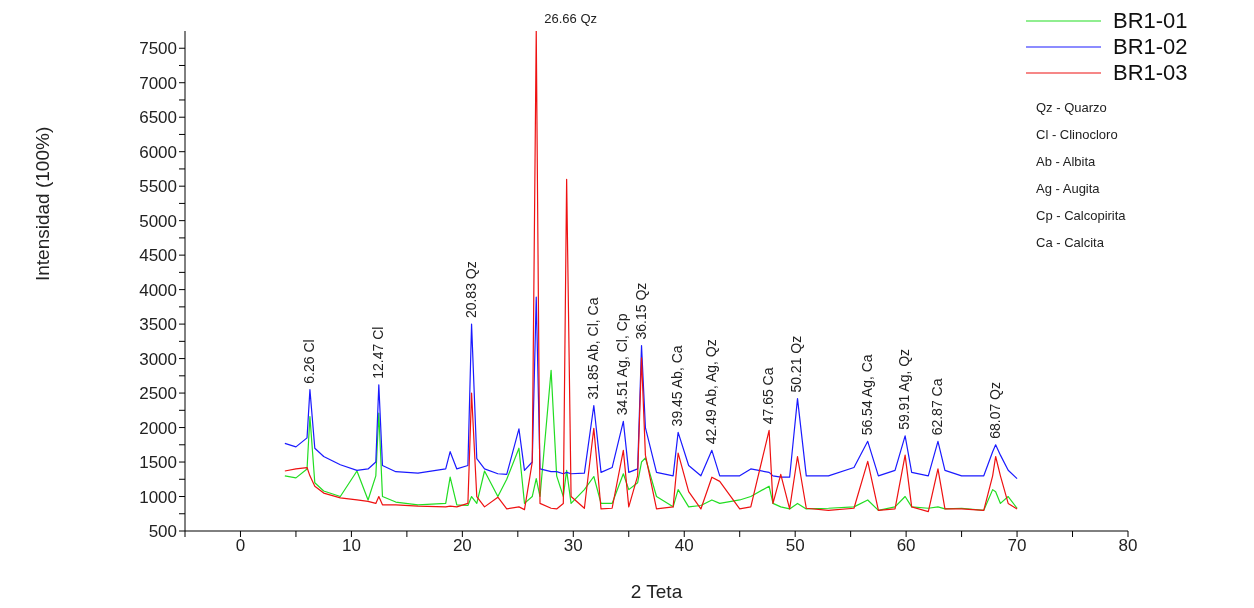 The width and height of the screenshot is (1254, 608). What do you see at coordinates (710, 392) in the screenshot?
I see `annotation: 42.49 Ab, Ag, Qz` at bounding box center [710, 392].